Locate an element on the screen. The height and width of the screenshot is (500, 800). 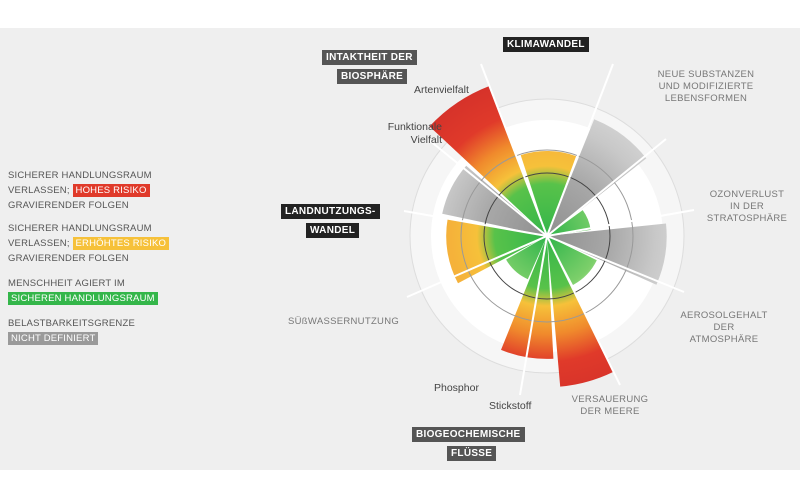
wedge-landnutzung is located at coordinates (496, 251).